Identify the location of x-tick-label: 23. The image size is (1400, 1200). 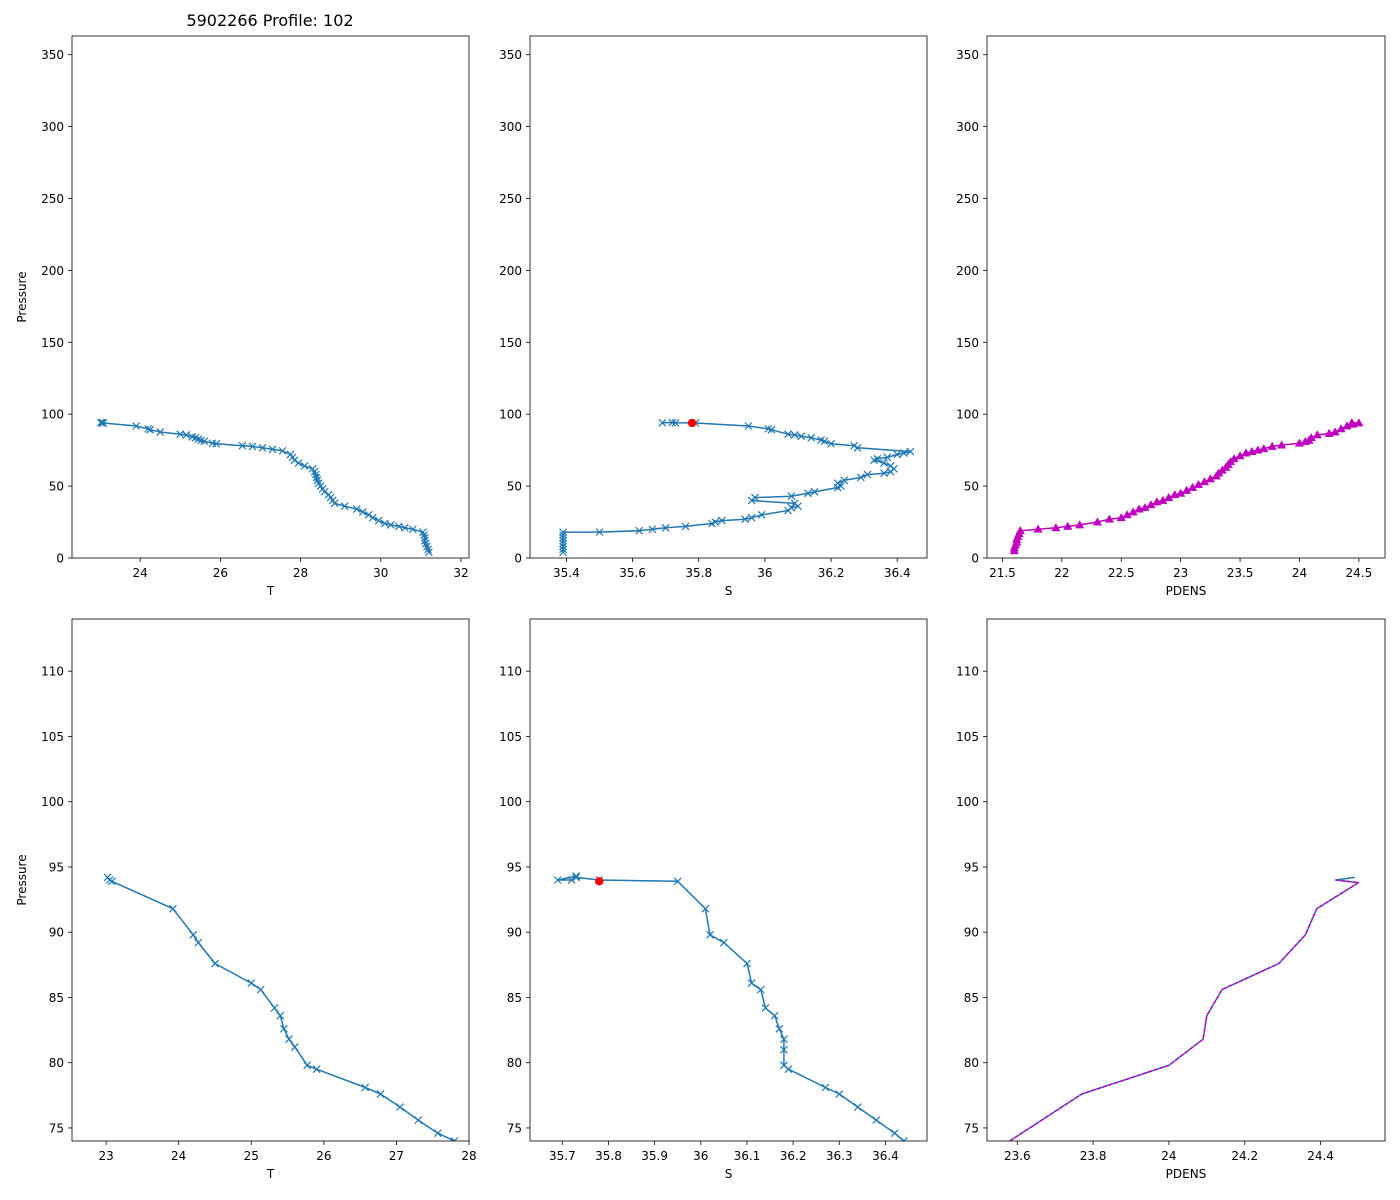
(105, 1156).